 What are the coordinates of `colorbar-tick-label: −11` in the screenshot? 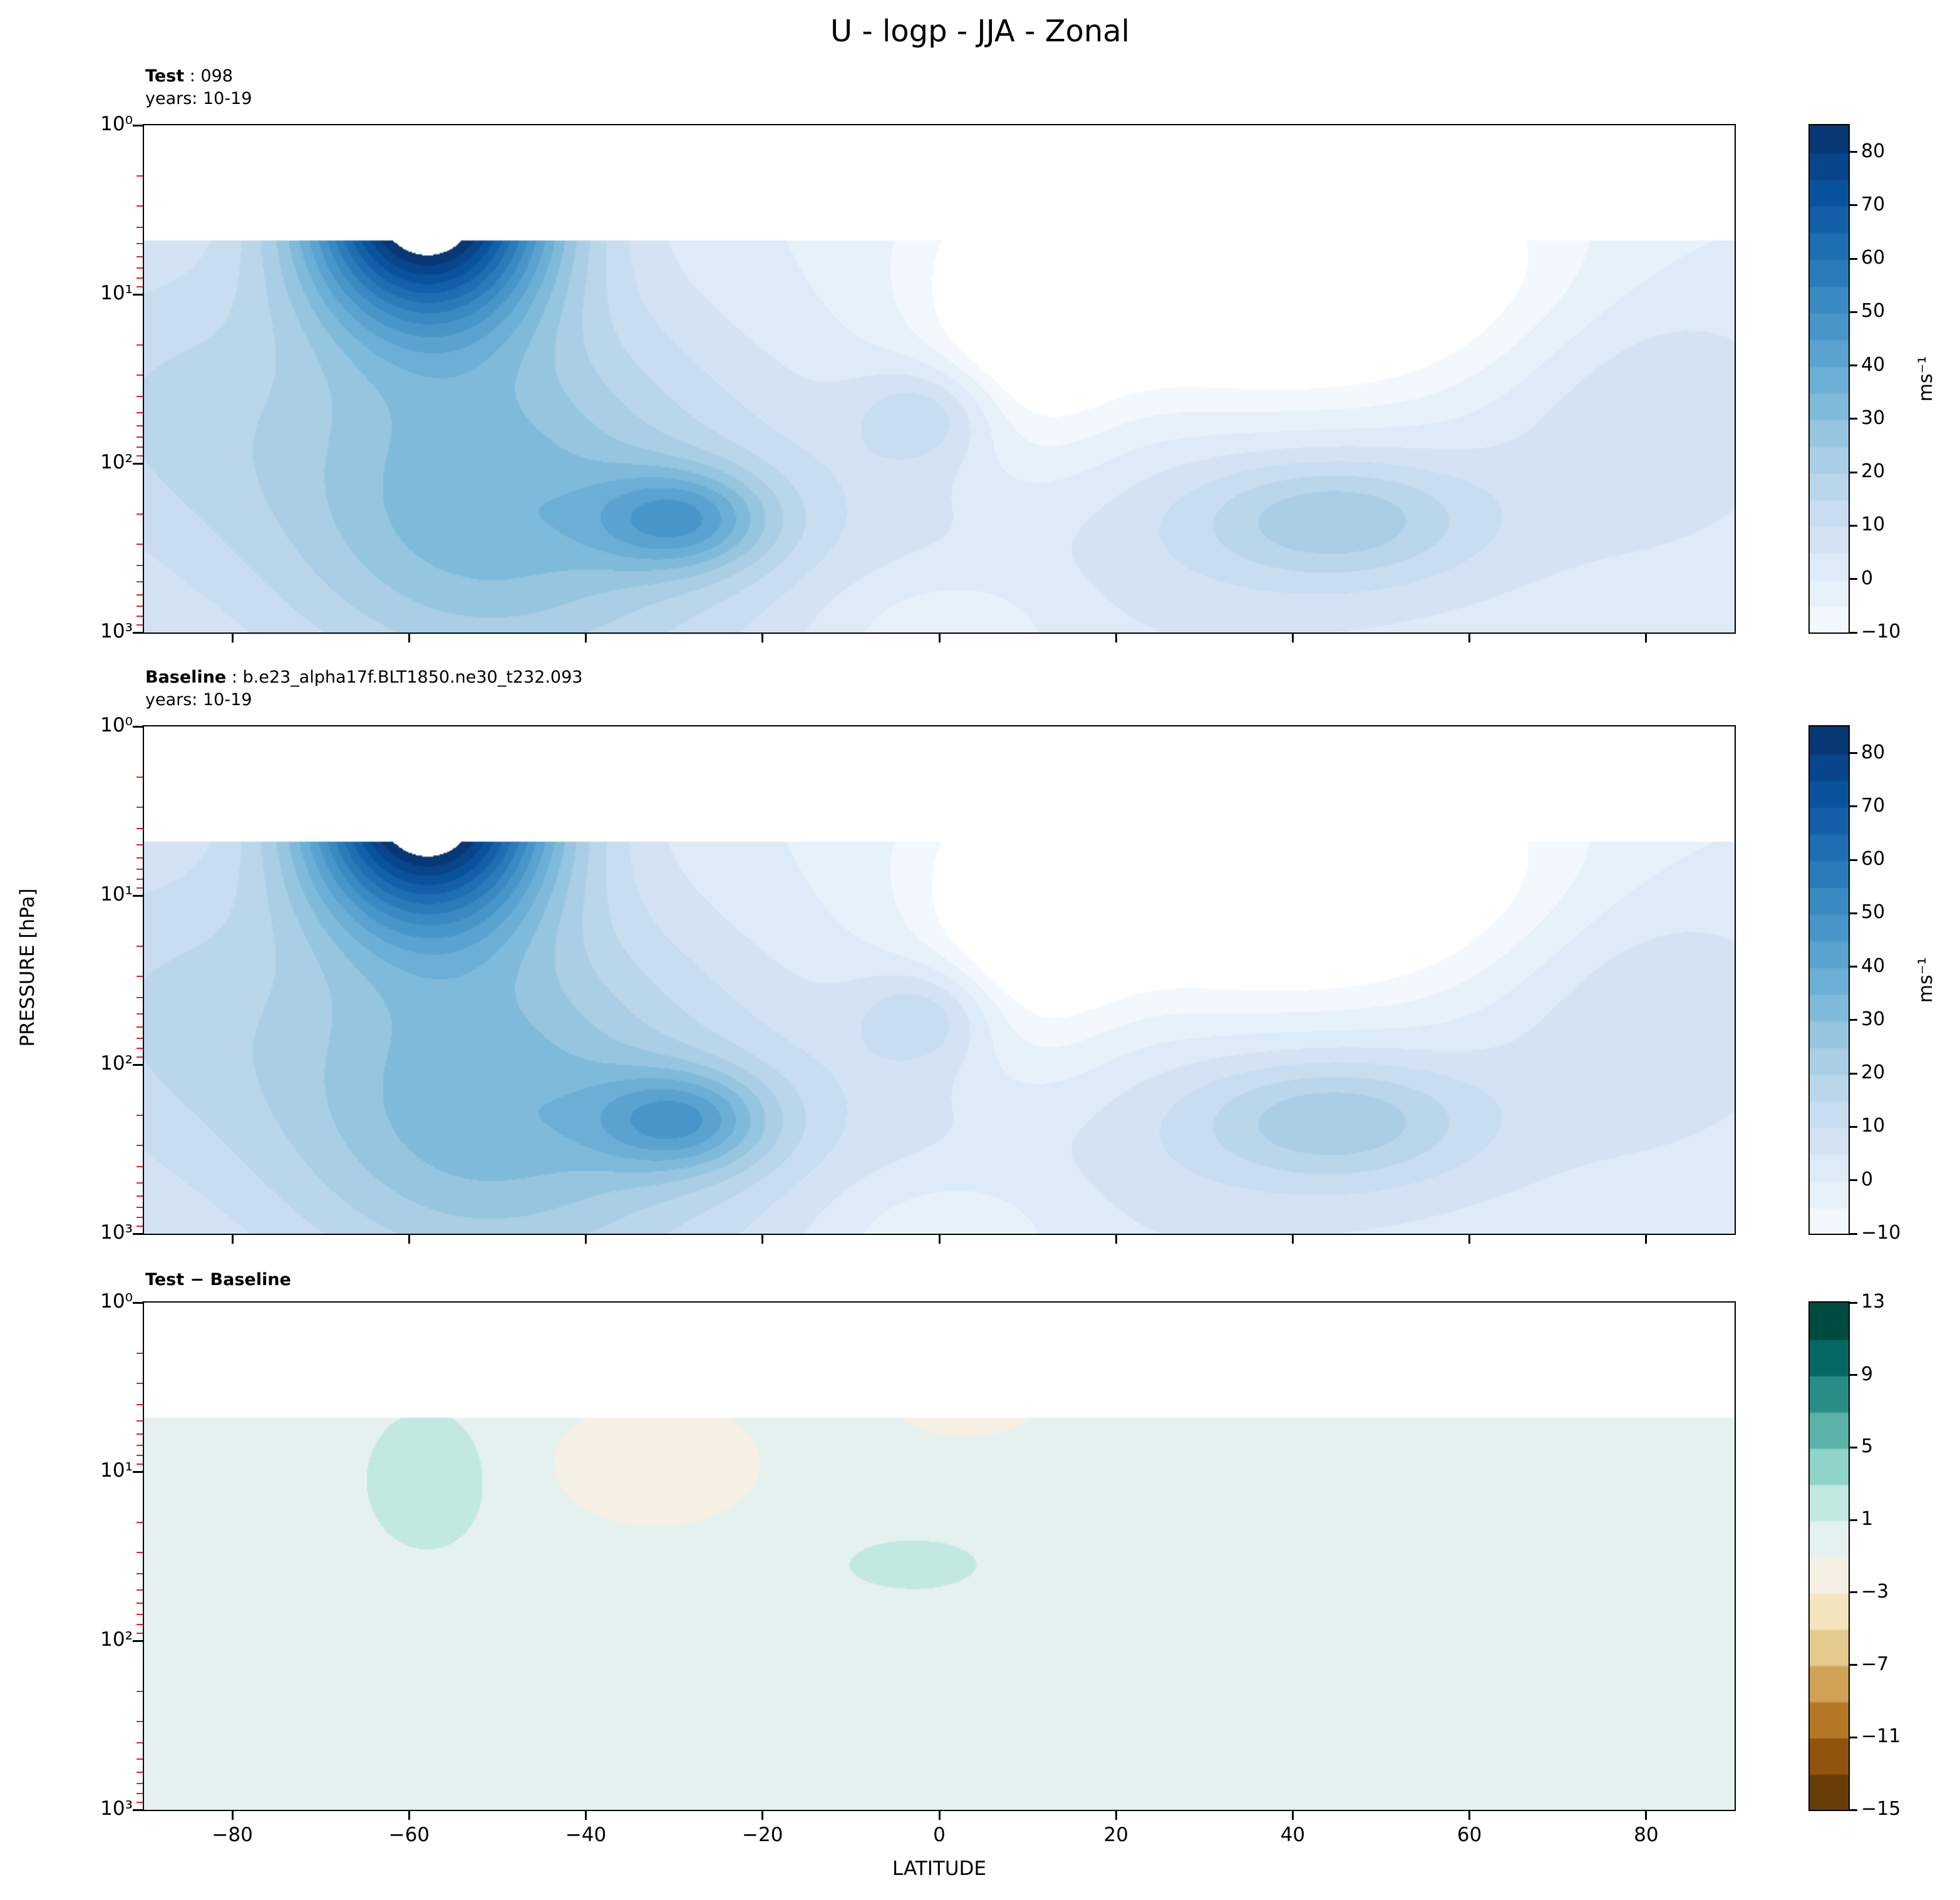 It's located at (1881, 1736).